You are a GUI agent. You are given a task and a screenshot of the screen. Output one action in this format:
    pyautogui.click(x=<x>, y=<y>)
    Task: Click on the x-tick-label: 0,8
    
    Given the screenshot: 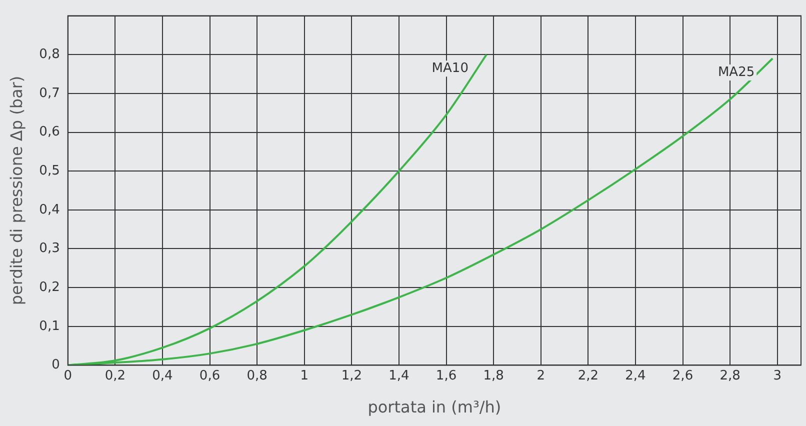 What is the action you would take?
    pyautogui.click(x=257, y=376)
    